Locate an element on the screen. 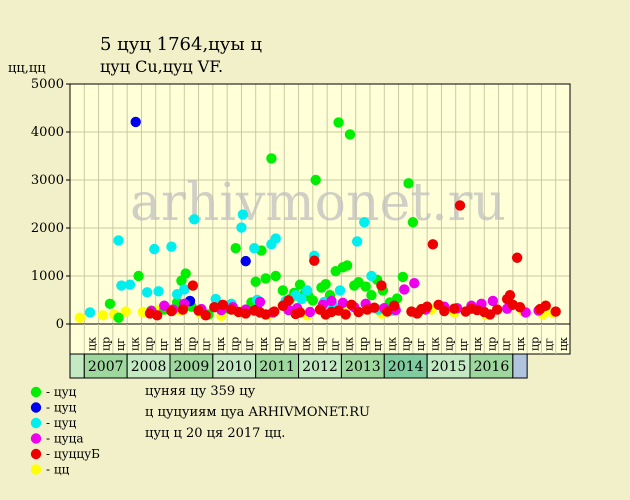 This screenshot has height=500, width=630. year-band-label: 2010 is located at coordinates (234, 367).